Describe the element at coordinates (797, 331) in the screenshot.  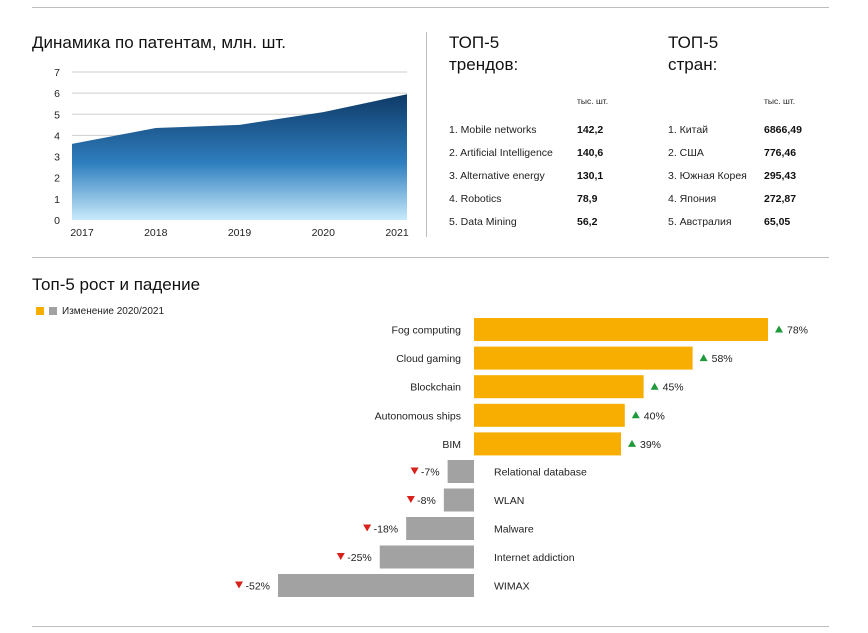
I see `growth-value-label: 78%` at that location.